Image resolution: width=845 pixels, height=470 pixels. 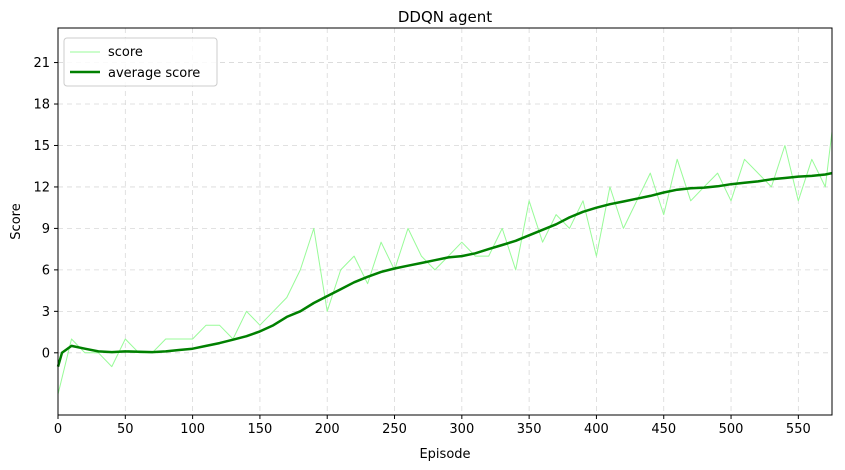 What do you see at coordinates (663, 429) in the screenshot?
I see `x-tick-label: 450` at bounding box center [663, 429].